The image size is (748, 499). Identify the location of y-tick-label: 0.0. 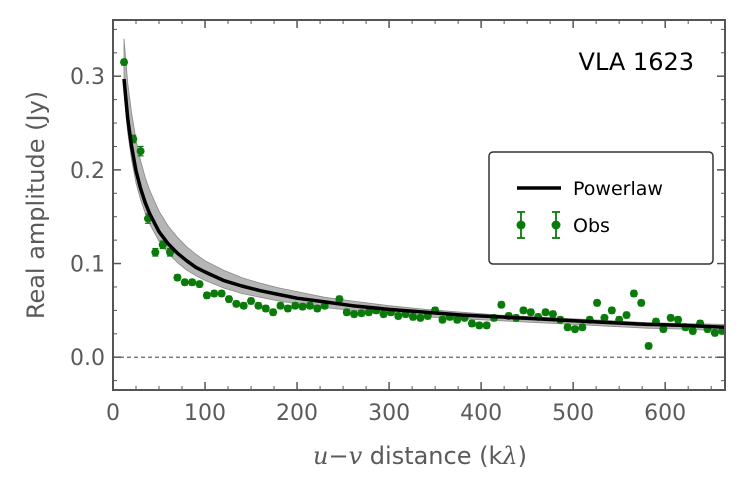
(87, 358).